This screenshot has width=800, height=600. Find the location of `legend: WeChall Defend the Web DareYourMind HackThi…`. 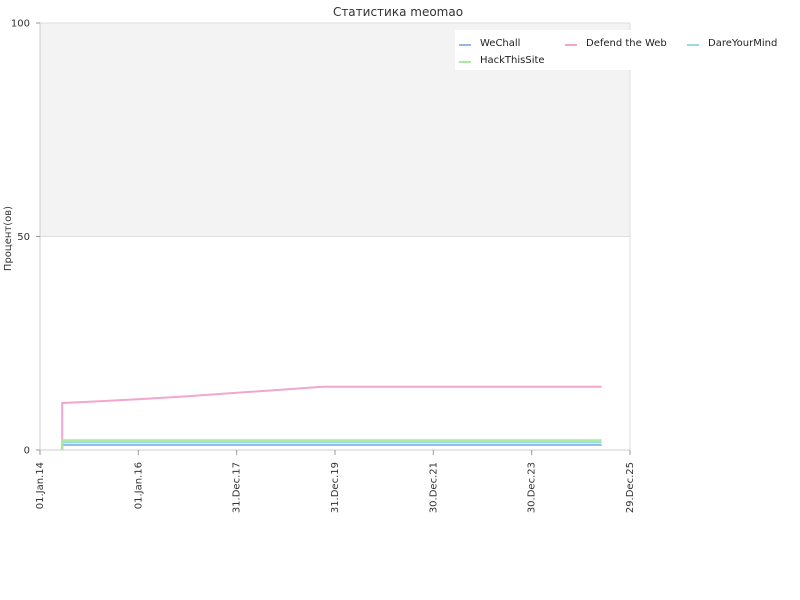

legend: WeChall Defend the Web DareYourMind HackThi… is located at coordinates (627, 50).